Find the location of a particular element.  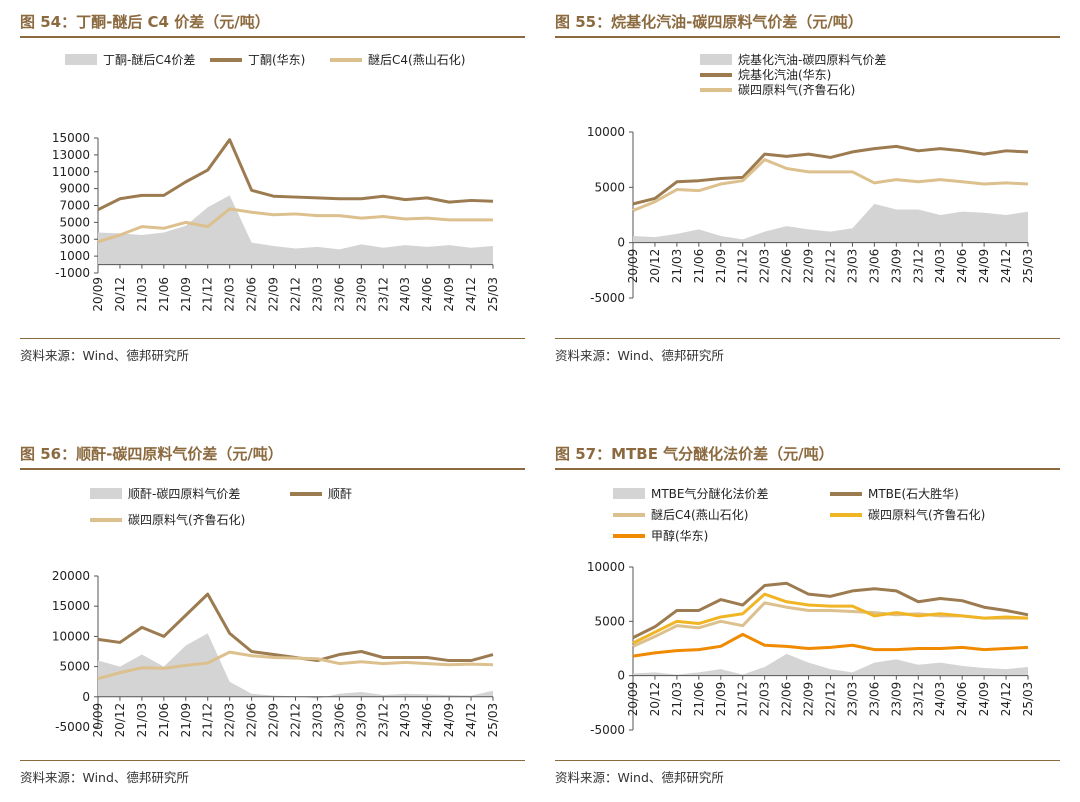

legend-label: 顺酐 is located at coordinates (340, 494).